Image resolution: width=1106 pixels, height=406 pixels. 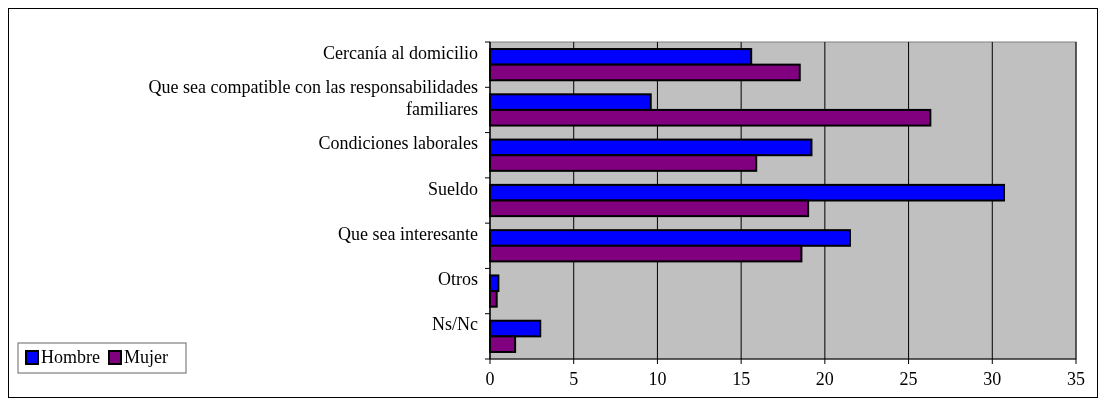 I want to click on x-tick-label: 35, so click(x=1076, y=379).